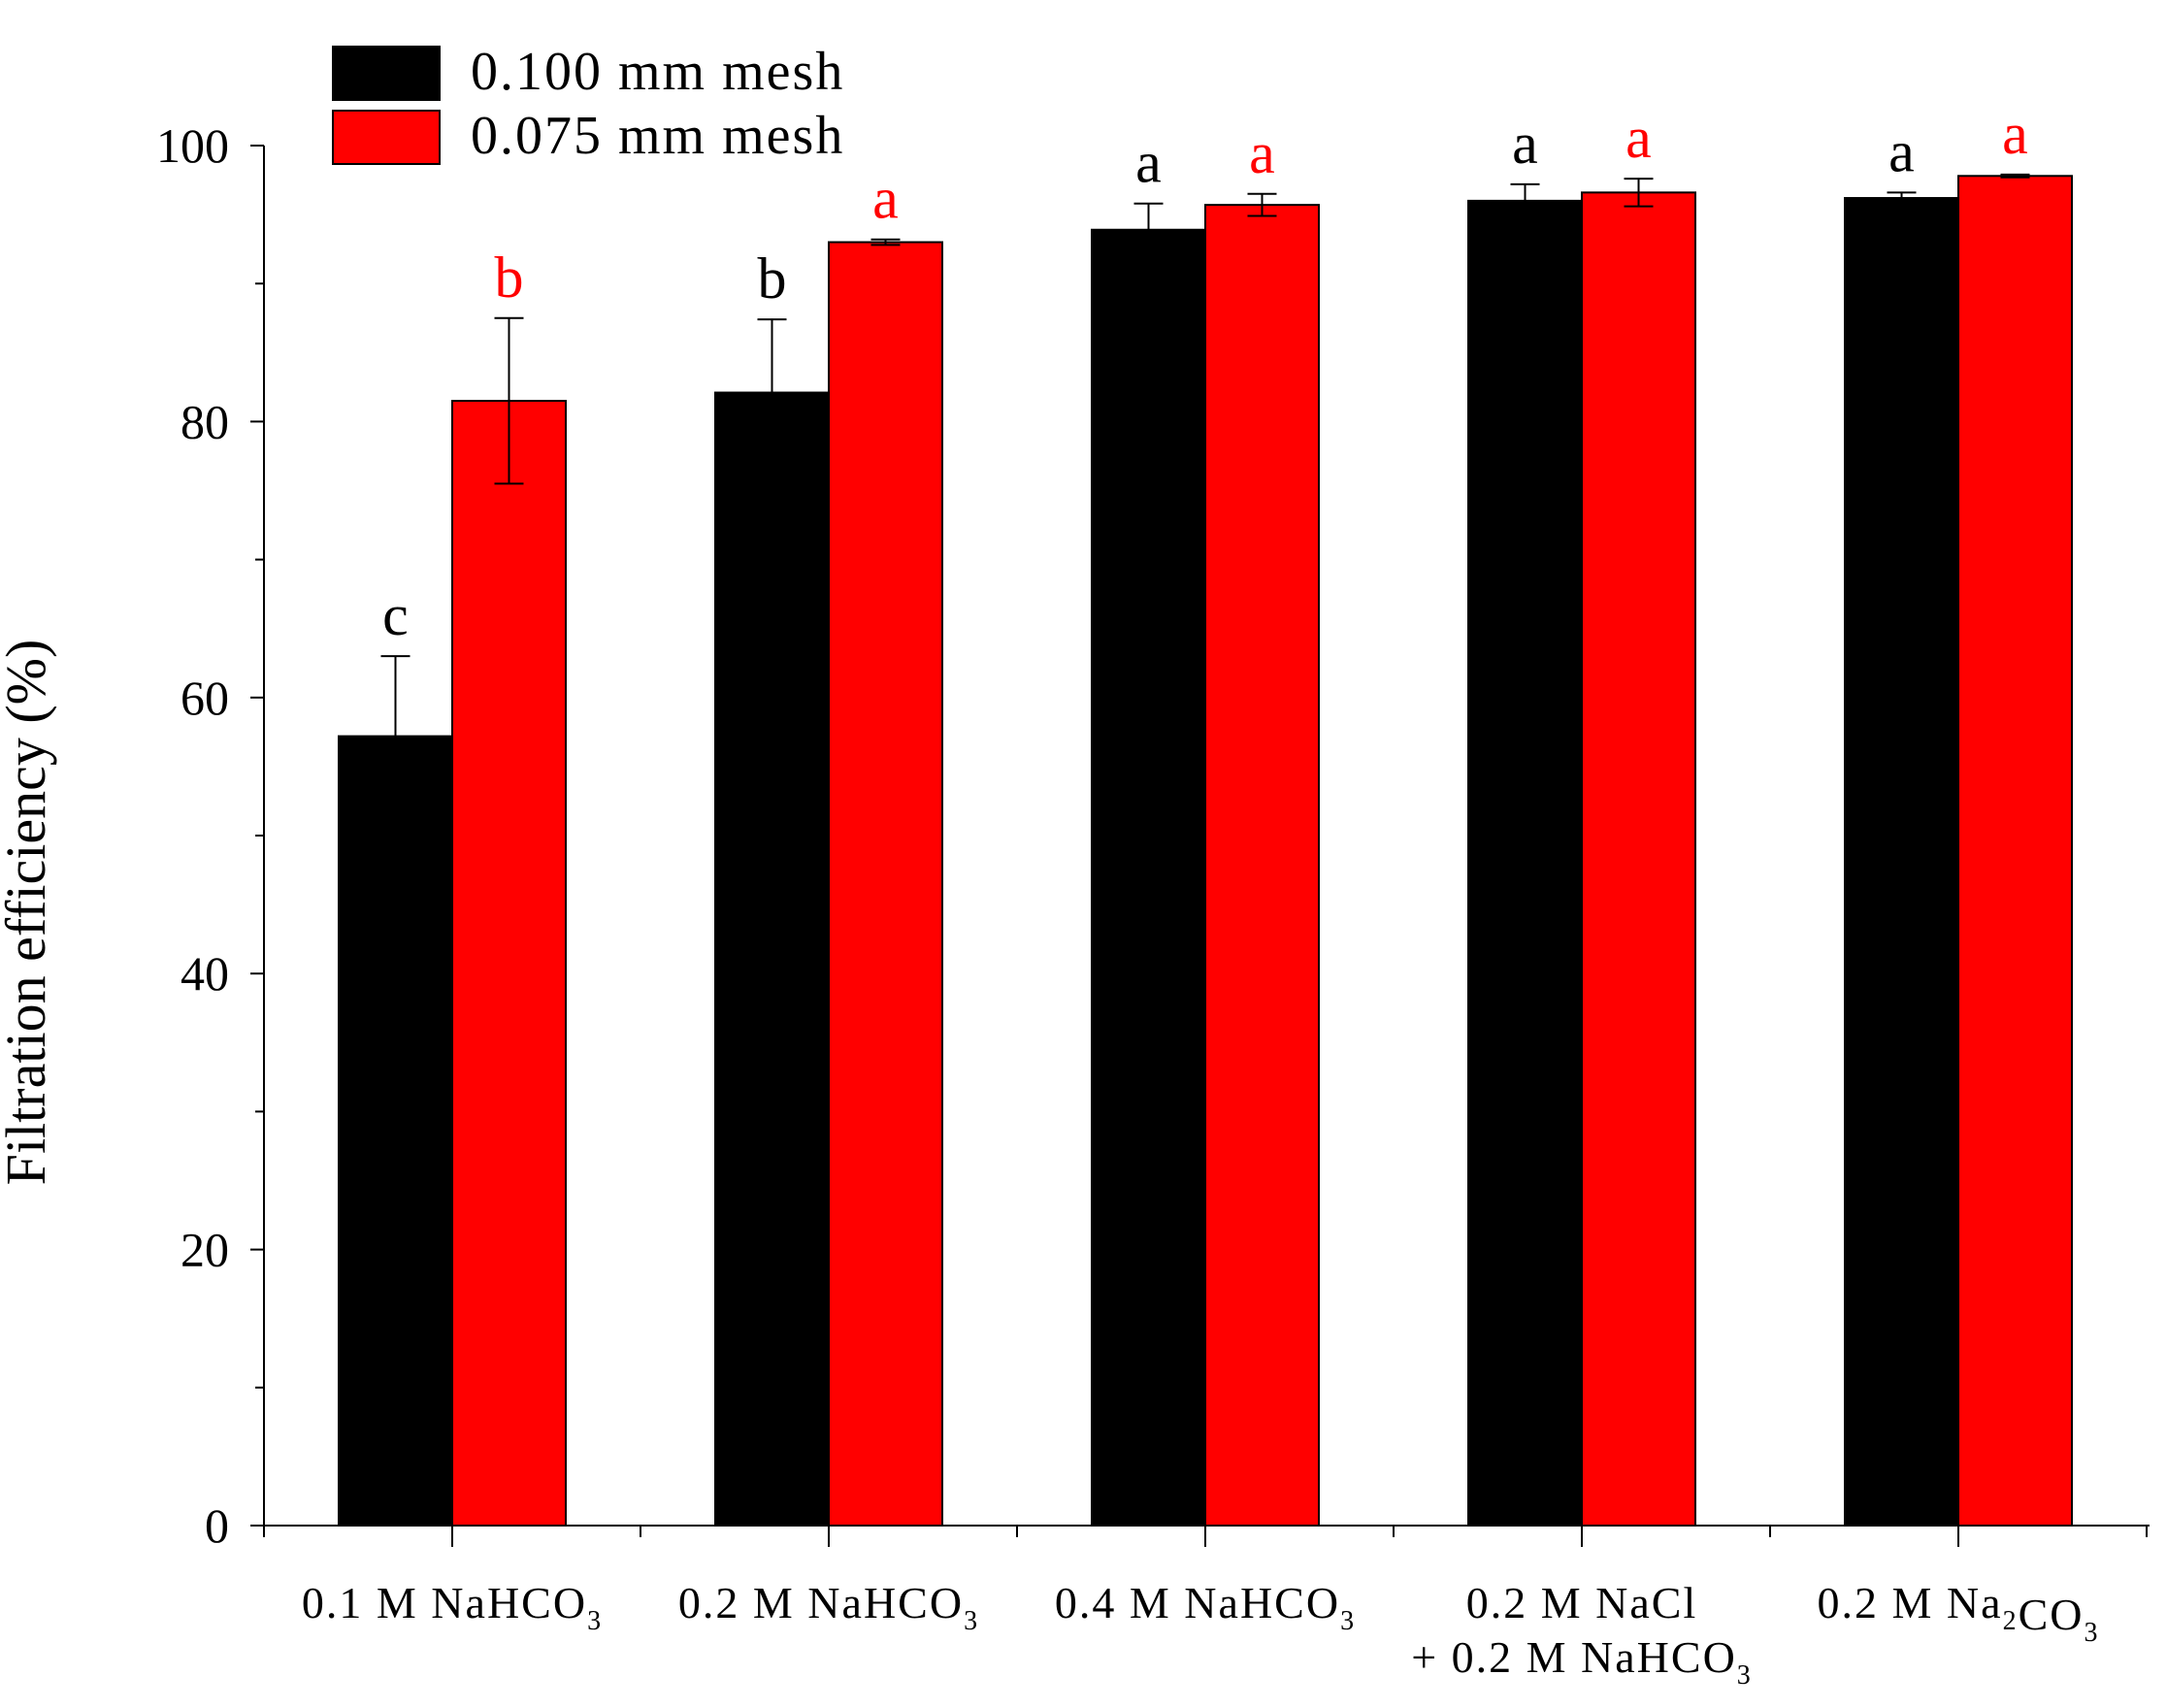 The height and width of the screenshot is (1708, 2167). What do you see at coordinates (205, 1250) in the screenshot?
I see `y-tick-label: 20` at bounding box center [205, 1250].